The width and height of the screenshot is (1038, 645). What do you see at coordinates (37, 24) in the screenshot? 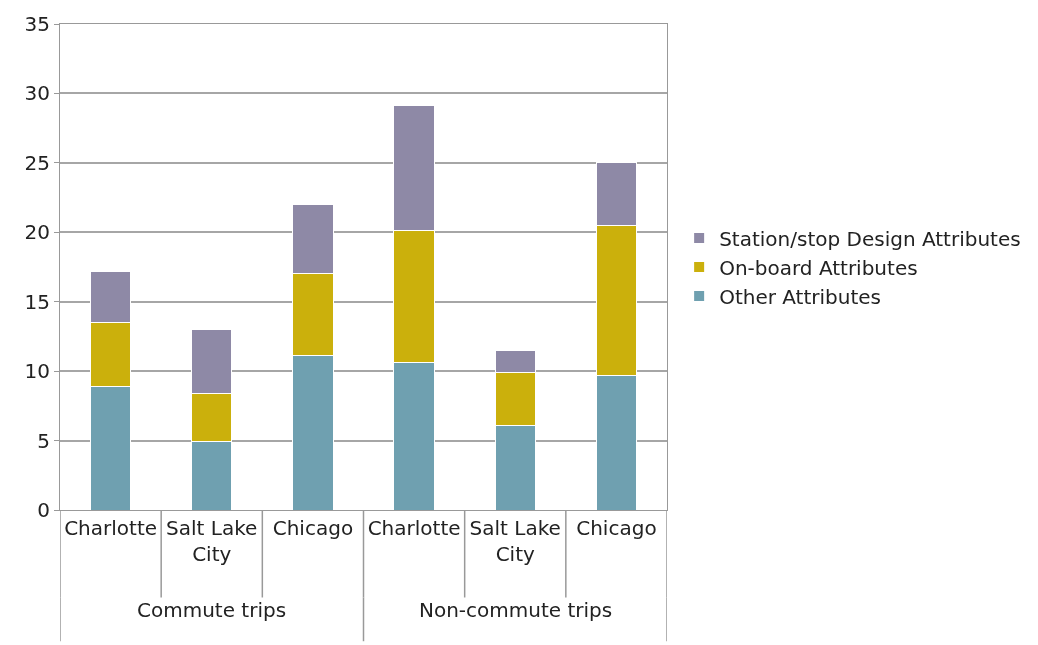
I see `y-tick-label: 35` at bounding box center [37, 24].